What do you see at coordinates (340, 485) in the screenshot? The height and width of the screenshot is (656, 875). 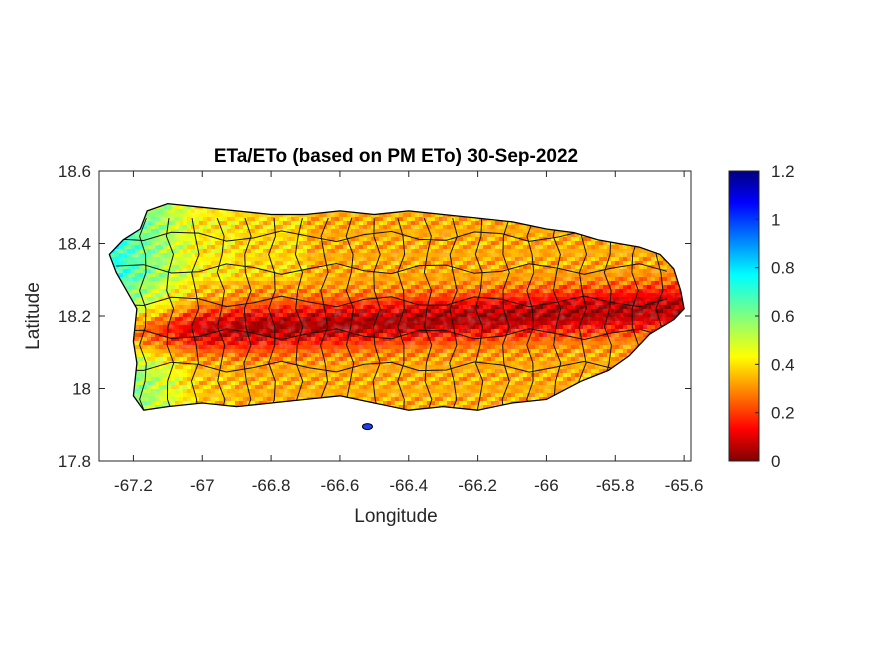 I see `x-tick-label: -66.6` at bounding box center [340, 485].